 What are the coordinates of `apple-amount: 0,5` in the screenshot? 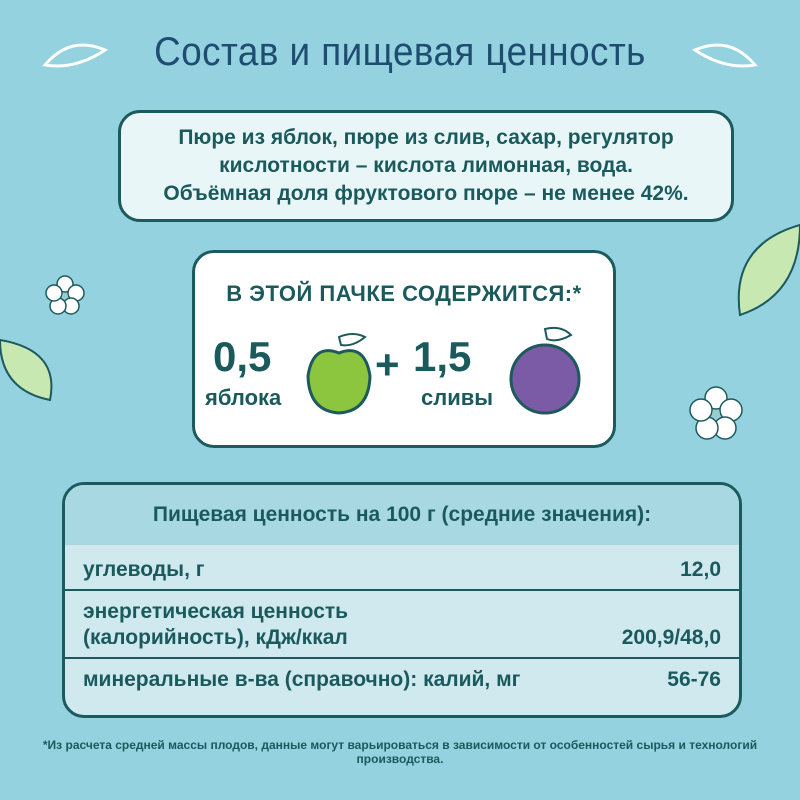 It's located at (242, 356).